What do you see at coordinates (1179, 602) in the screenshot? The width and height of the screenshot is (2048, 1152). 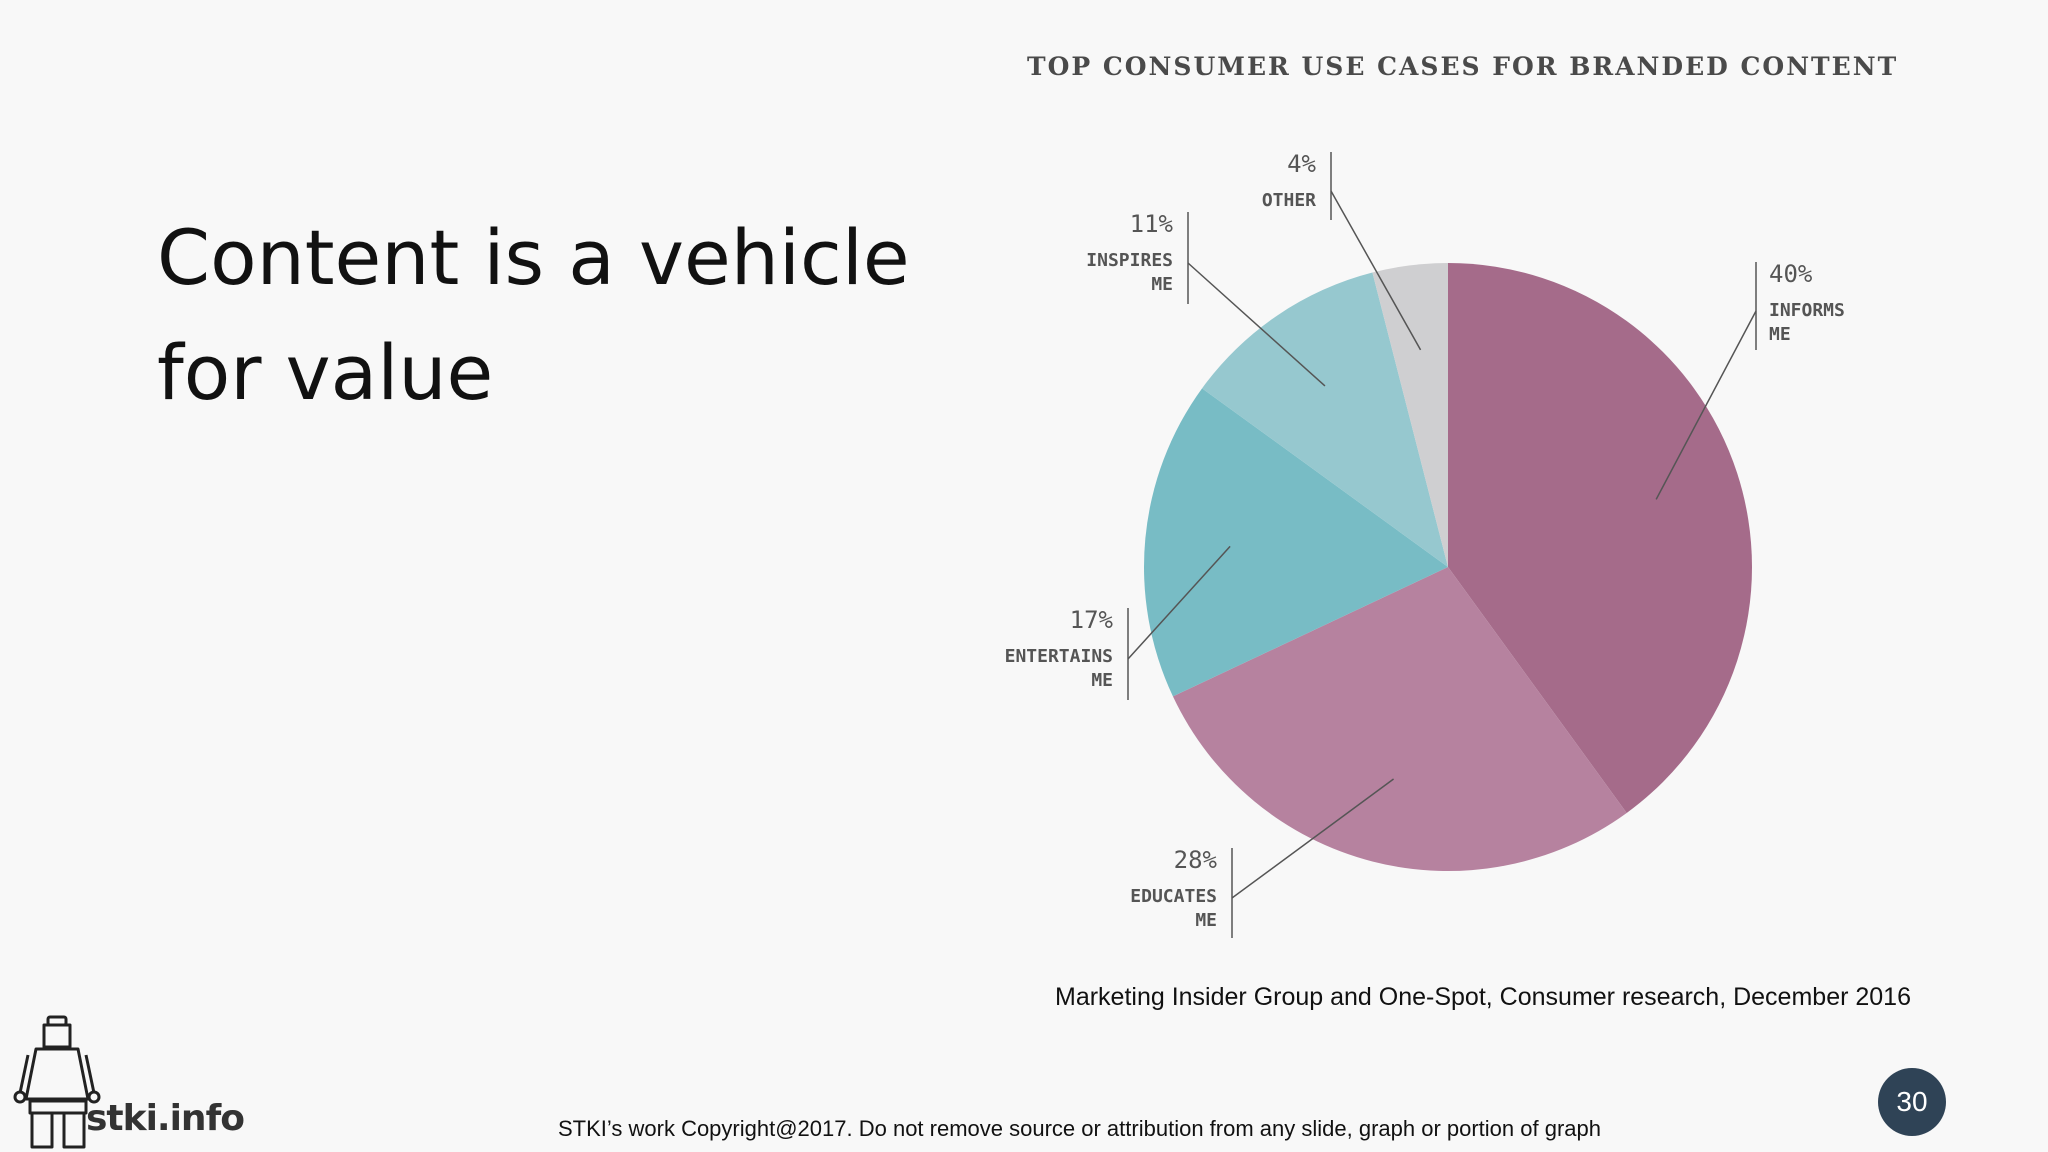 I see `leader-line-entertains` at bounding box center [1179, 602].